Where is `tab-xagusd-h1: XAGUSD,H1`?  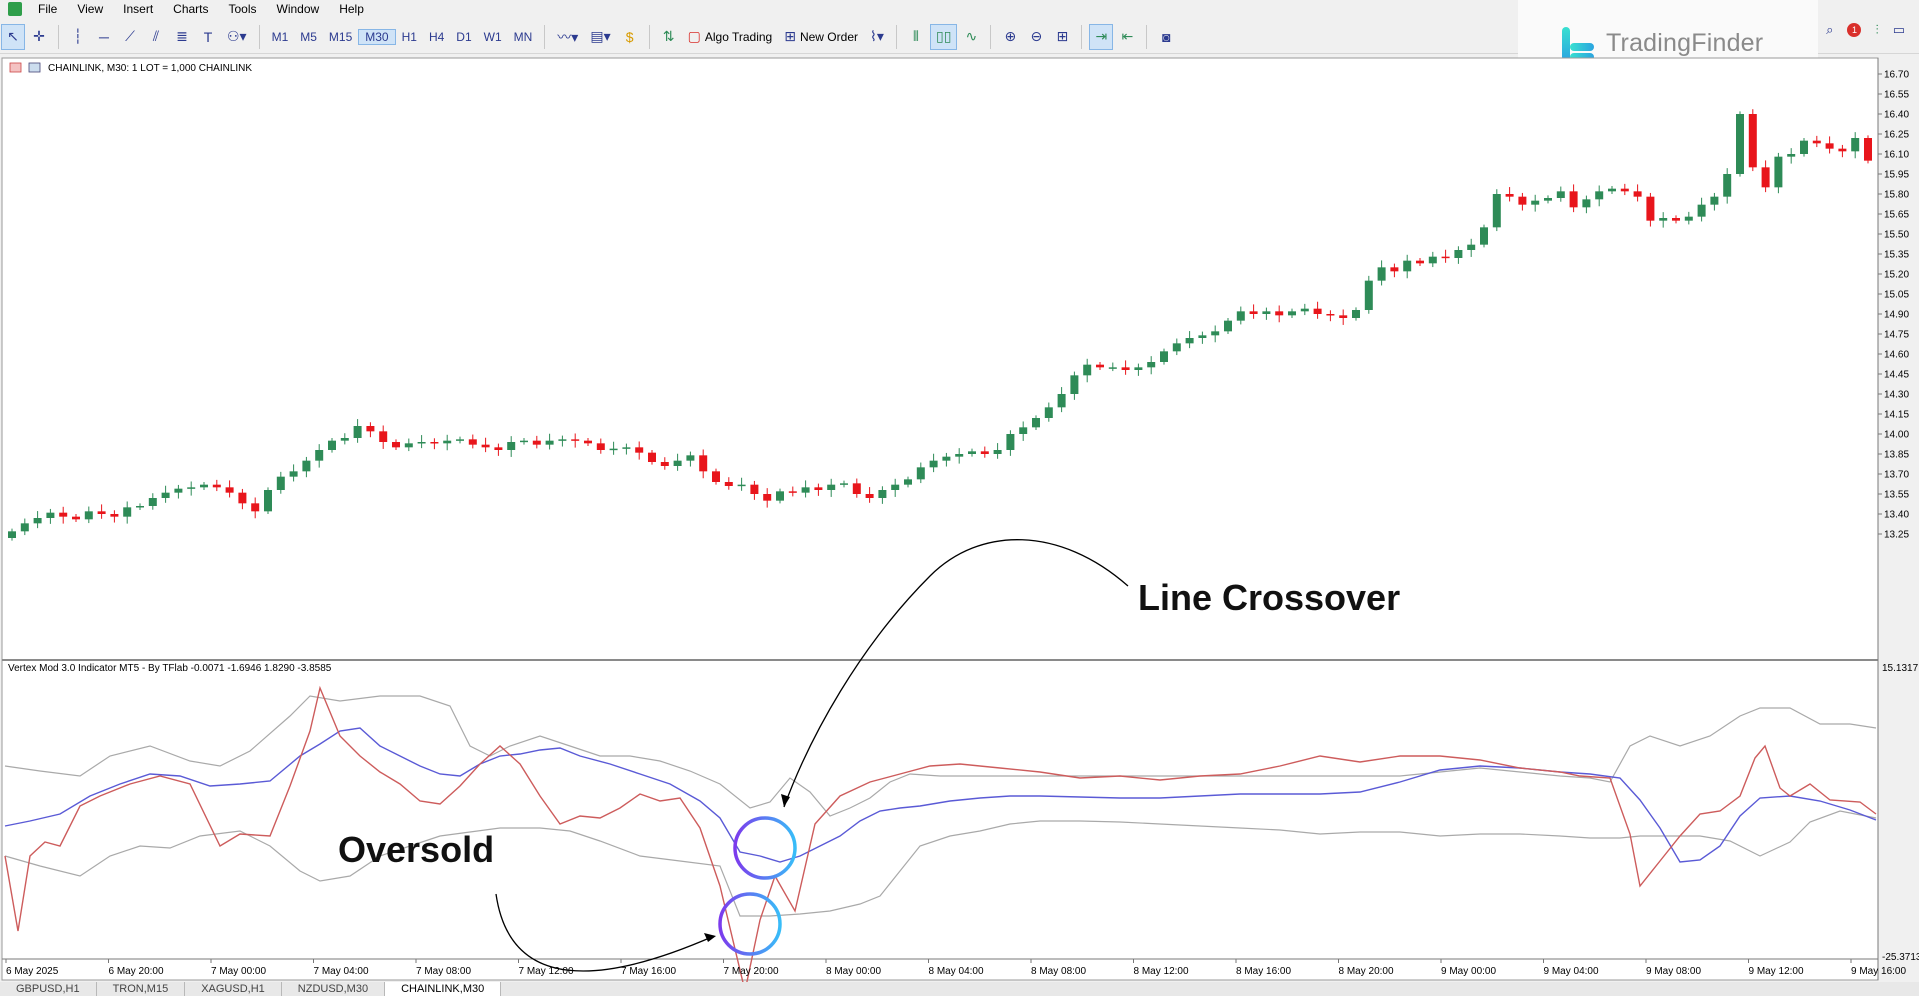
tab-xagusd-h1: XAGUSD,H1 is located at coordinates (233, 989).